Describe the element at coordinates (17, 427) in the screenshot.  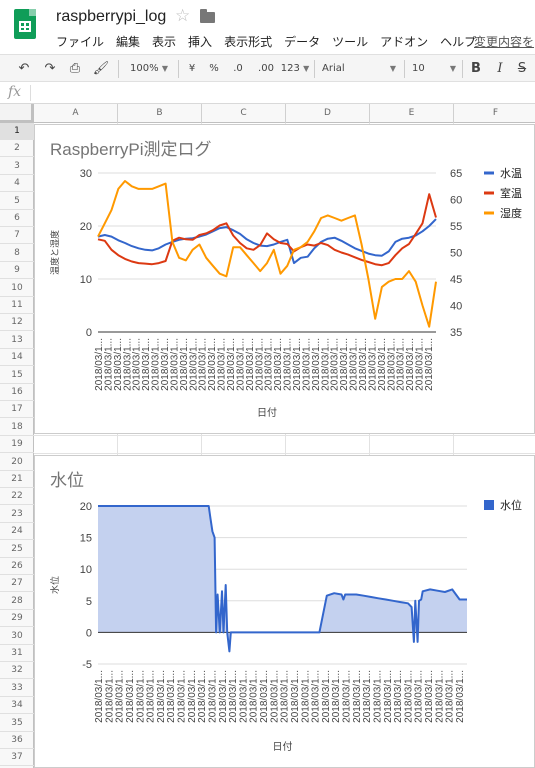
I see `row-header: 18` at that location.